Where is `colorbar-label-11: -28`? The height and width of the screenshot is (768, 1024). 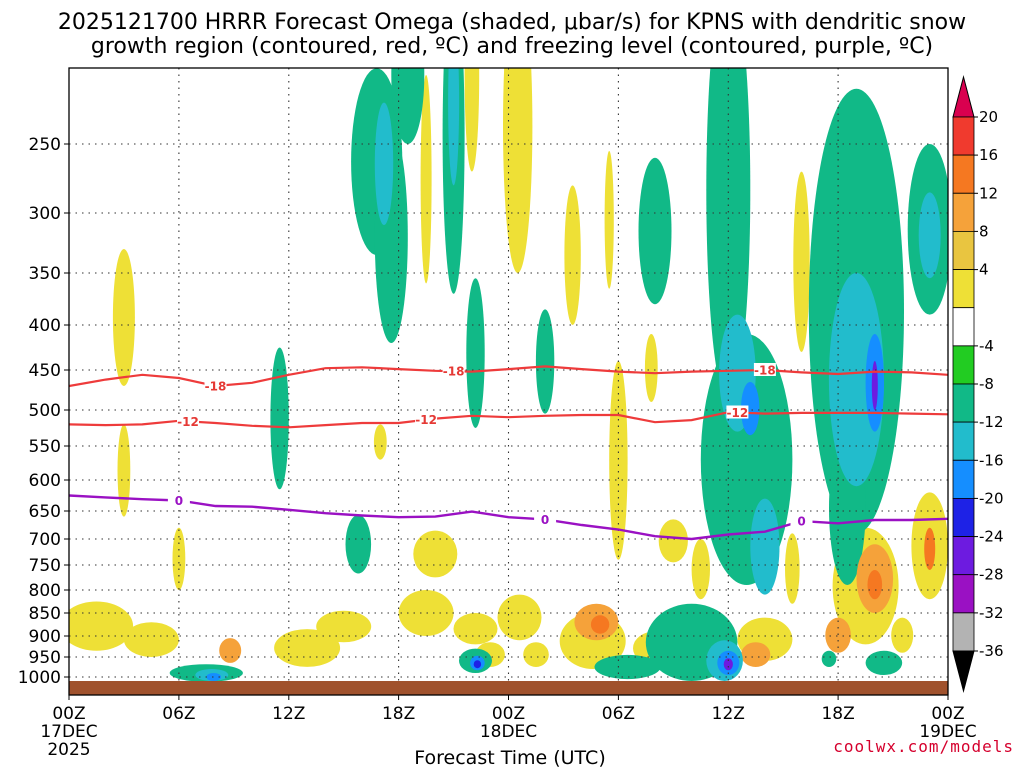 colorbar-label-11: -28 is located at coordinates (991, 575).